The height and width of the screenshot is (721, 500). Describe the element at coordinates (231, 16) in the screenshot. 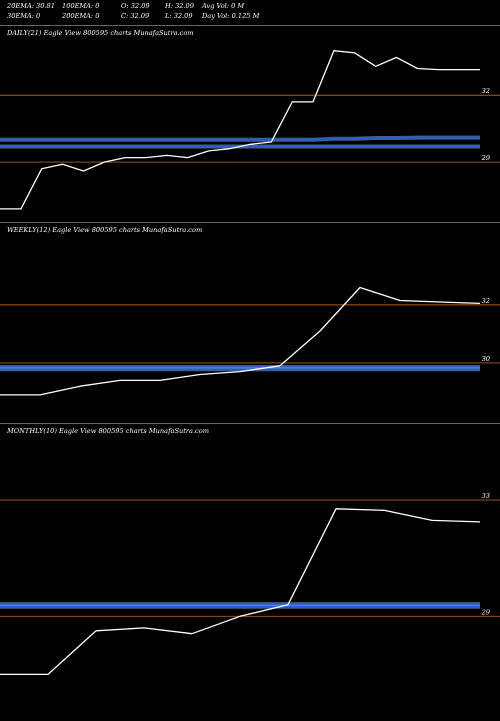

I see `day-vol-readout: Day Vol: 0.125 M` at that location.